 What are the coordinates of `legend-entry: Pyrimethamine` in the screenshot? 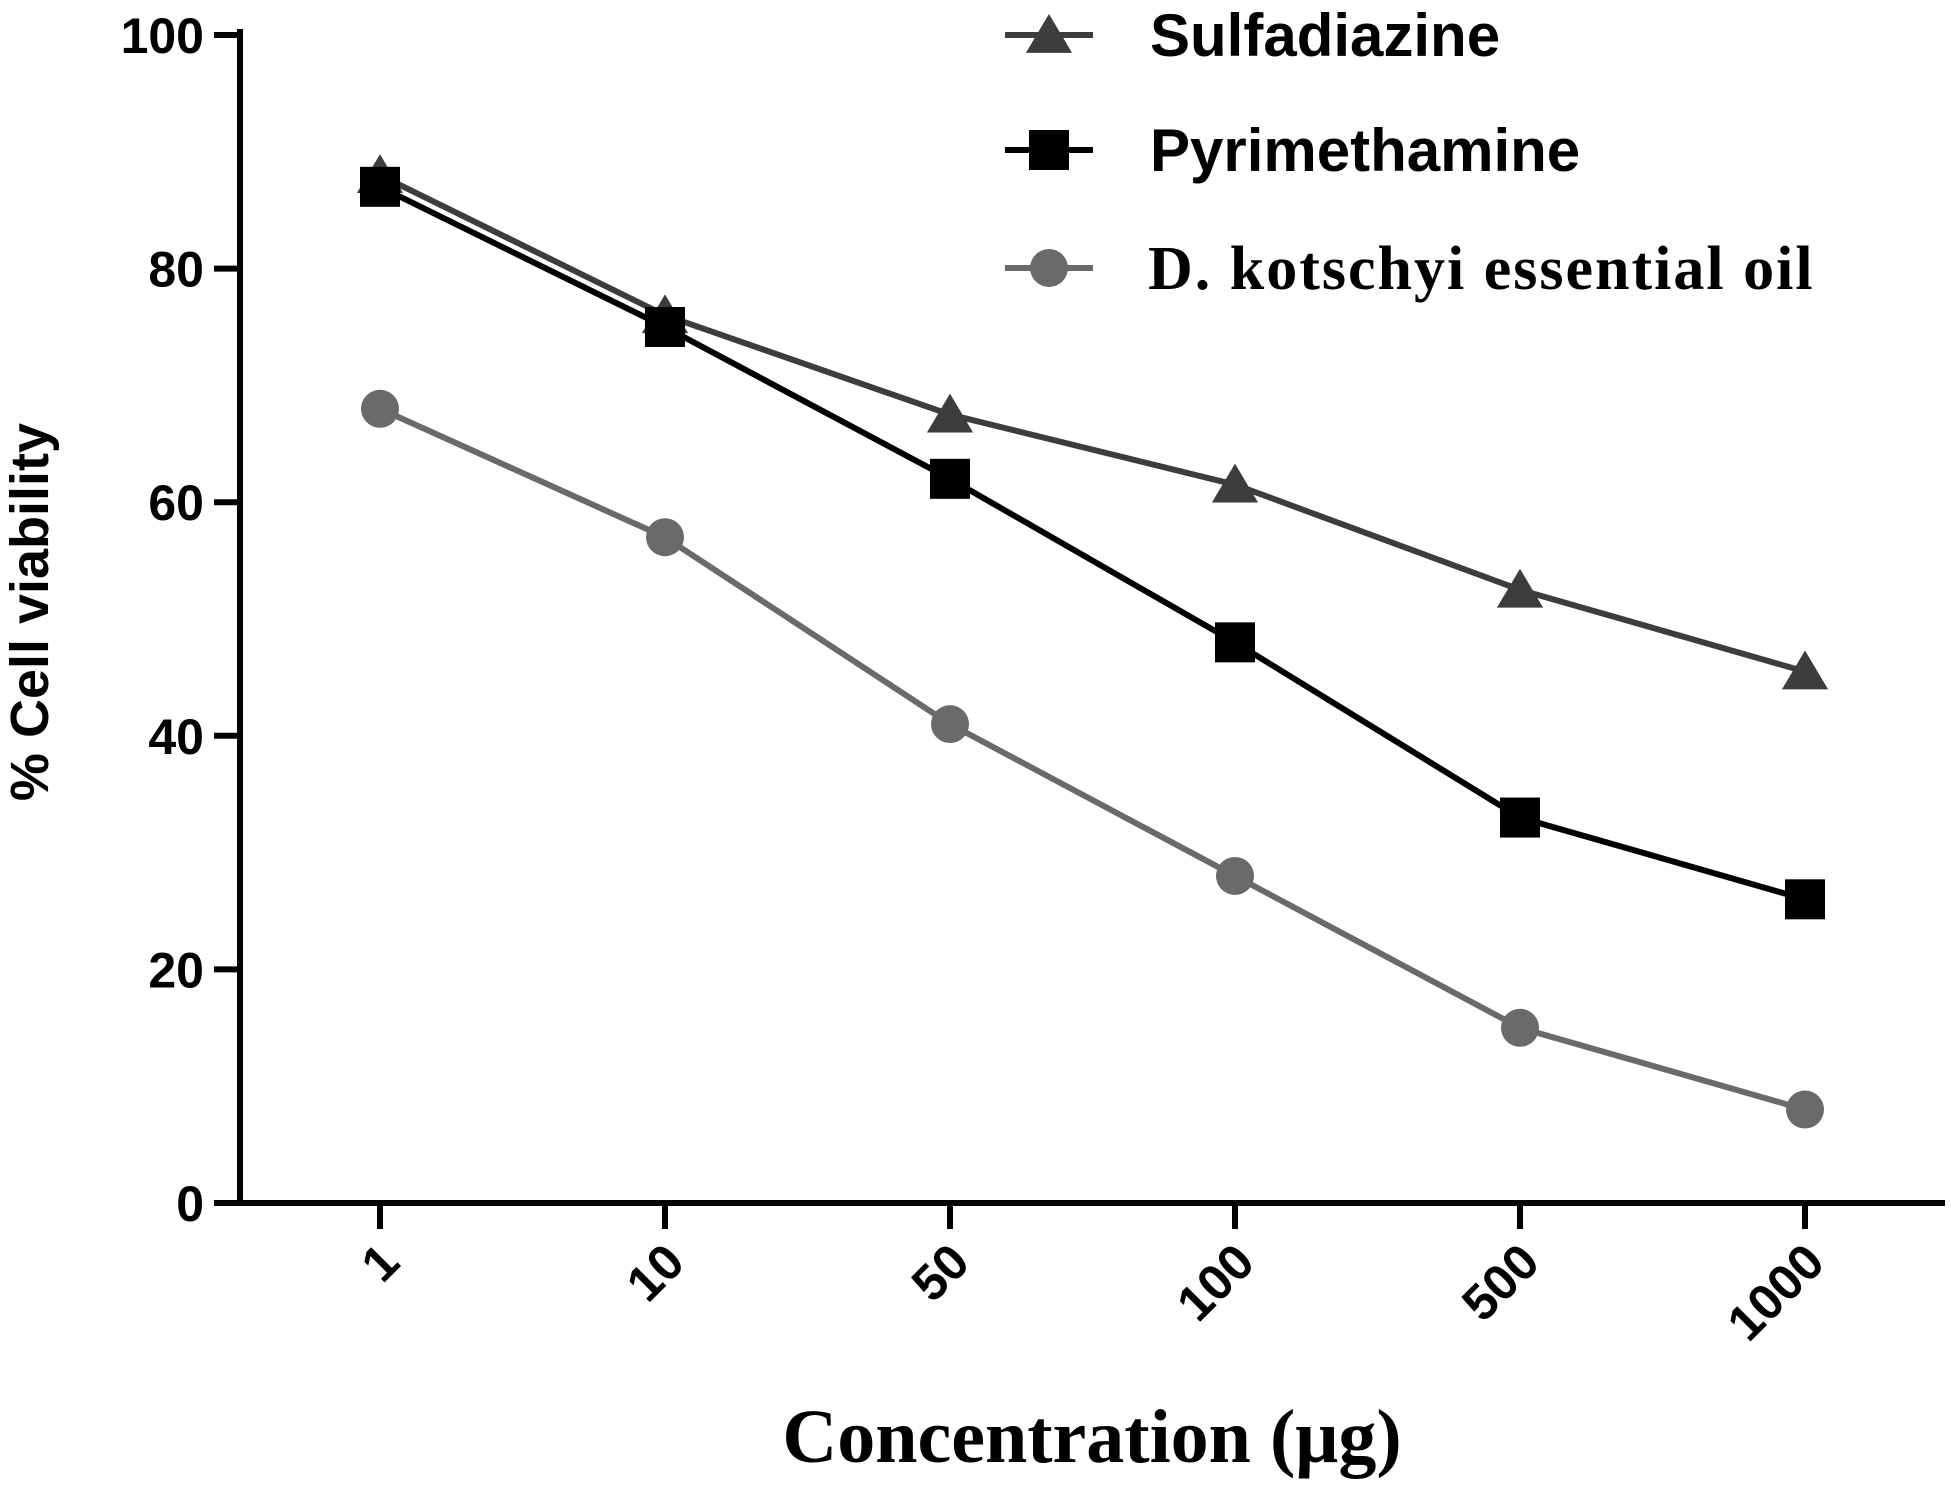 It's located at (1292, 150).